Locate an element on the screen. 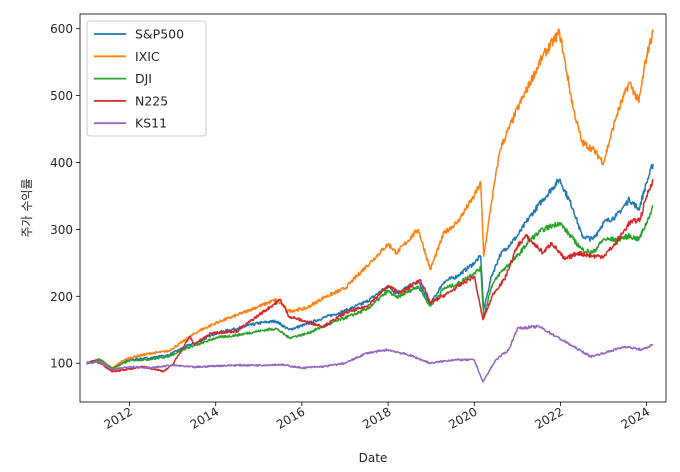 This screenshot has width=680, height=472. y-tick-label: 100 is located at coordinates (61, 364).